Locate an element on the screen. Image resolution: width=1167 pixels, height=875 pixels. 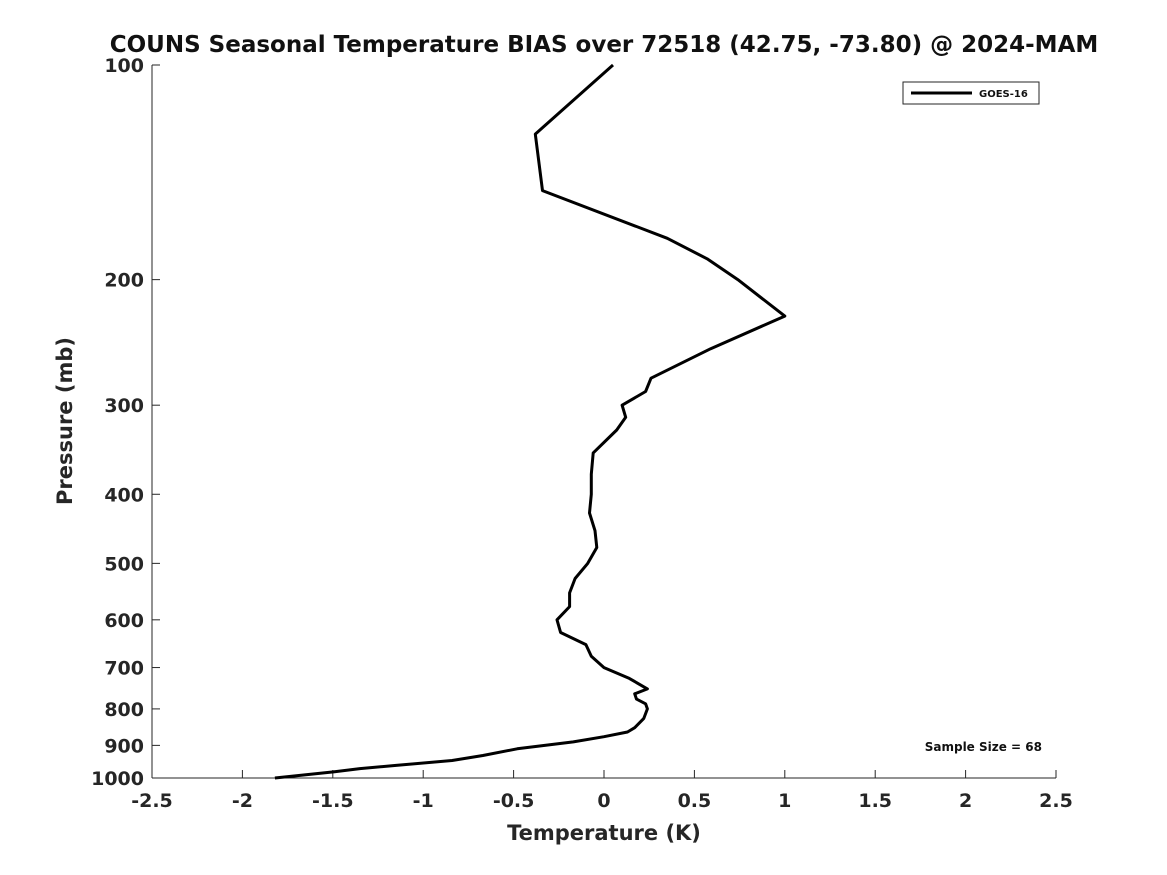
x-tick-label: -1 is located at coordinates (423, 801).